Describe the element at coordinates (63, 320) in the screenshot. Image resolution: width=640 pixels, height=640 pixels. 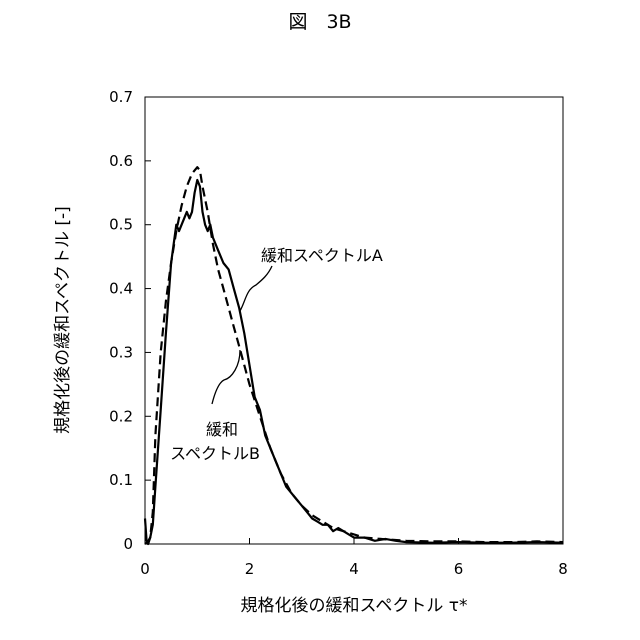
I see `y-axis-title: 規格化後の緩和スペクトル [-]` at that location.